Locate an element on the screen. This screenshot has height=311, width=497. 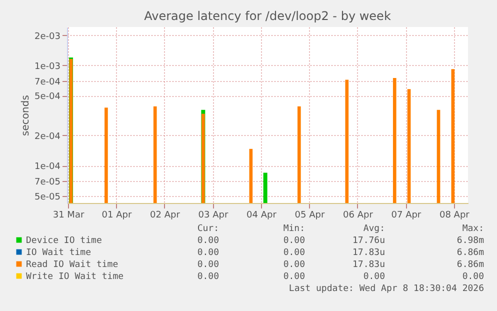
x-tick-label: 05 Apr is located at coordinates (309, 215).